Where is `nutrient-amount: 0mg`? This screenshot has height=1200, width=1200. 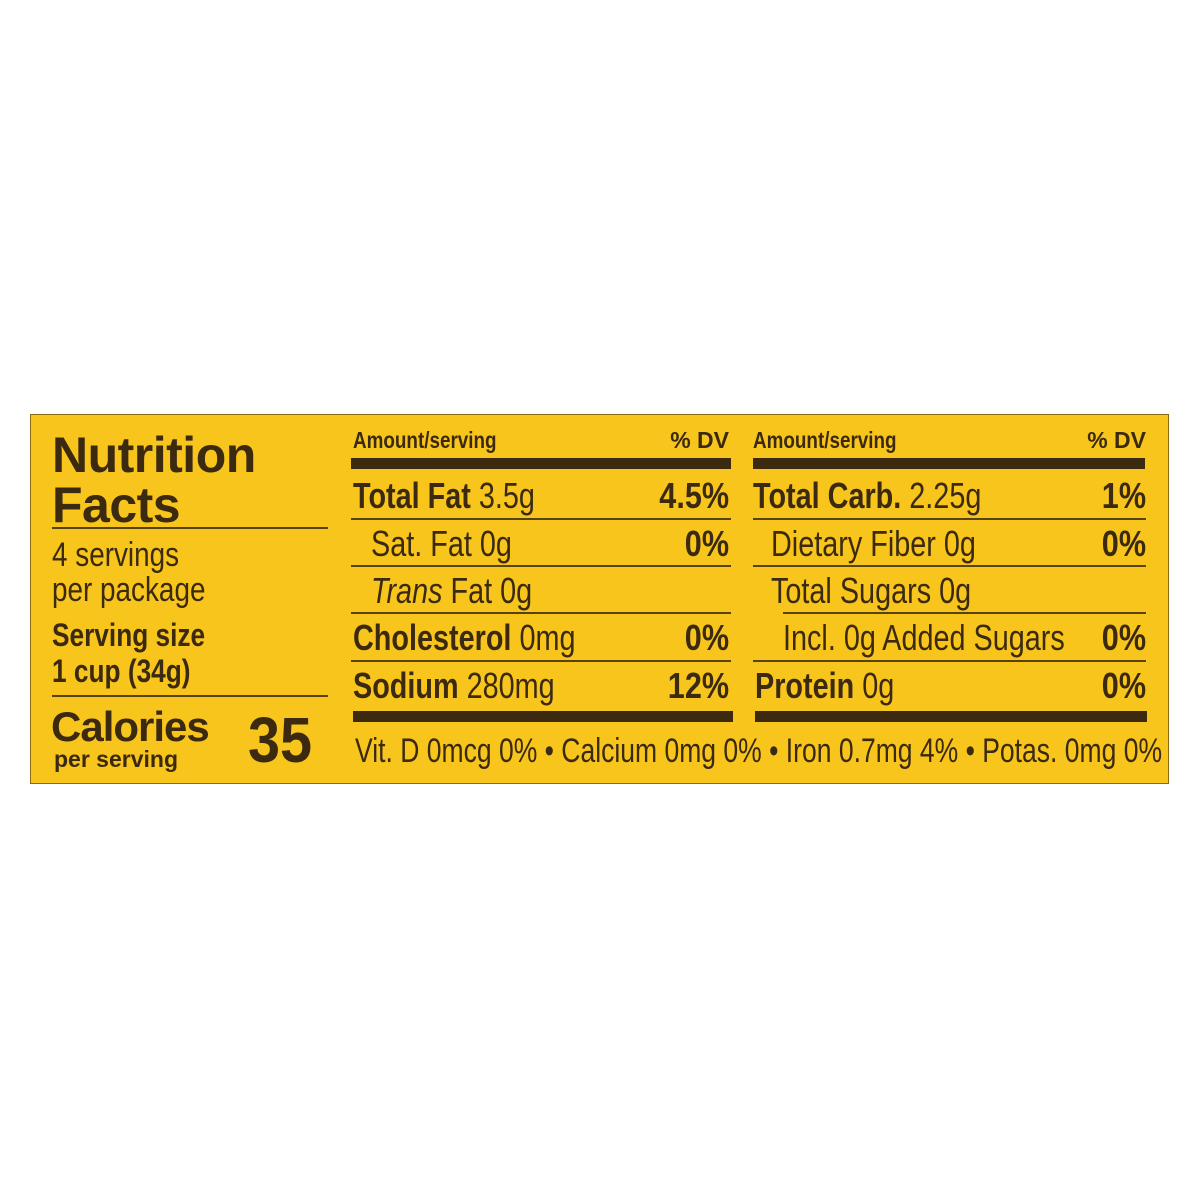
nutrient-amount: 0mg is located at coordinates (547, 637).